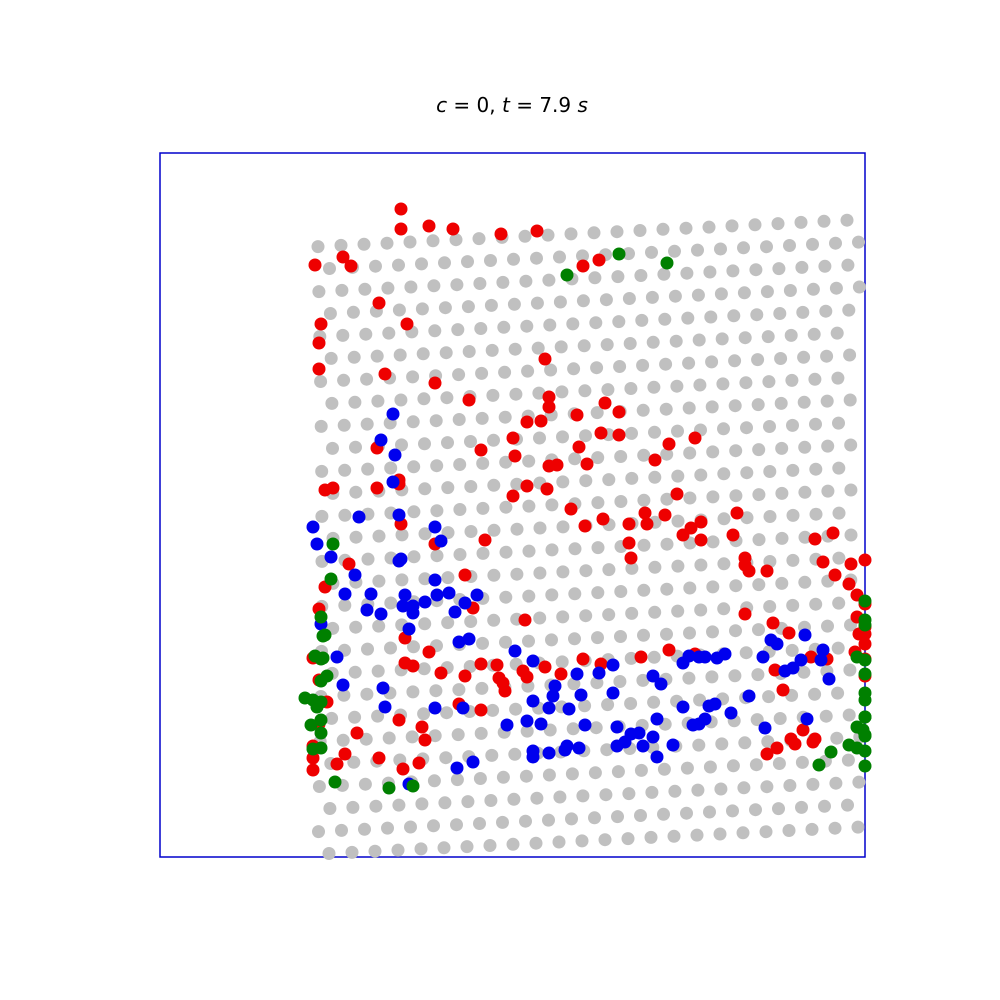 This screenshot has height=1000, width=1000. What do you see at coordinates (474, 105) in the screenshot?
I see `title-c-equals: = 0,` at bounding box center [474, 105].